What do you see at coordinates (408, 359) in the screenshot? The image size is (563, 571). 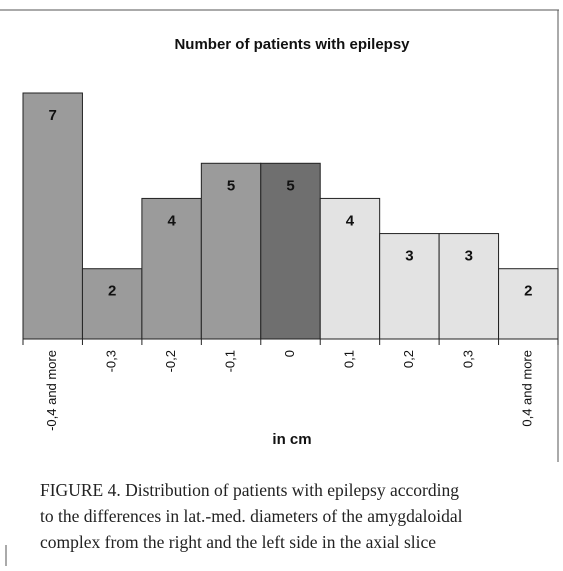 I see `x-tick-label: 0,2` at bounding box center [408, 359].